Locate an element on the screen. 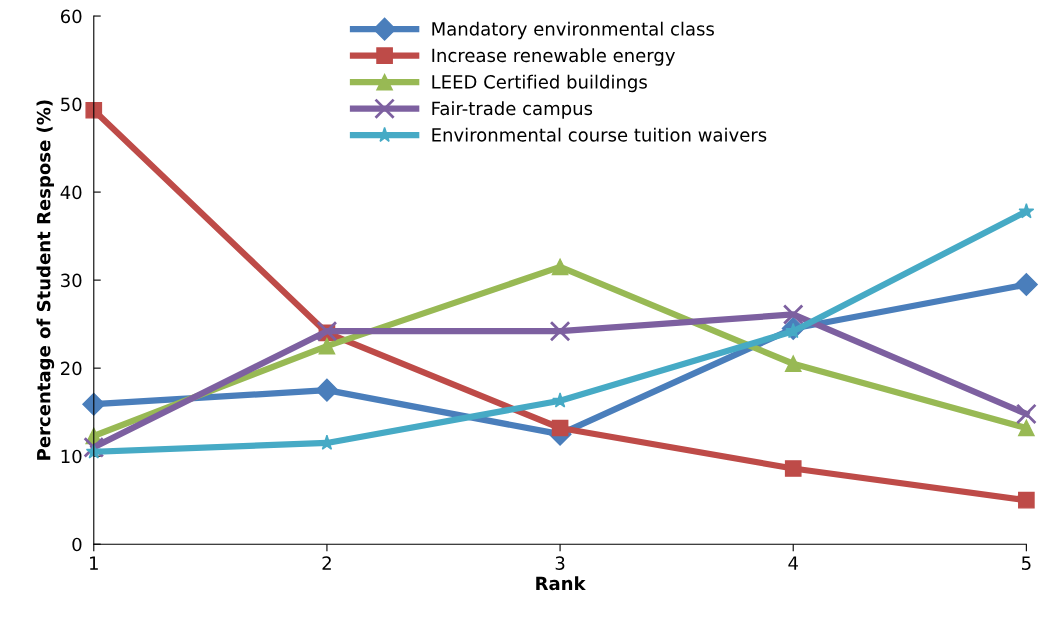 The height and width of the screenshot is (617, 1042). legend-label: LEED Certified buildings is located at coordinates (539, 83).